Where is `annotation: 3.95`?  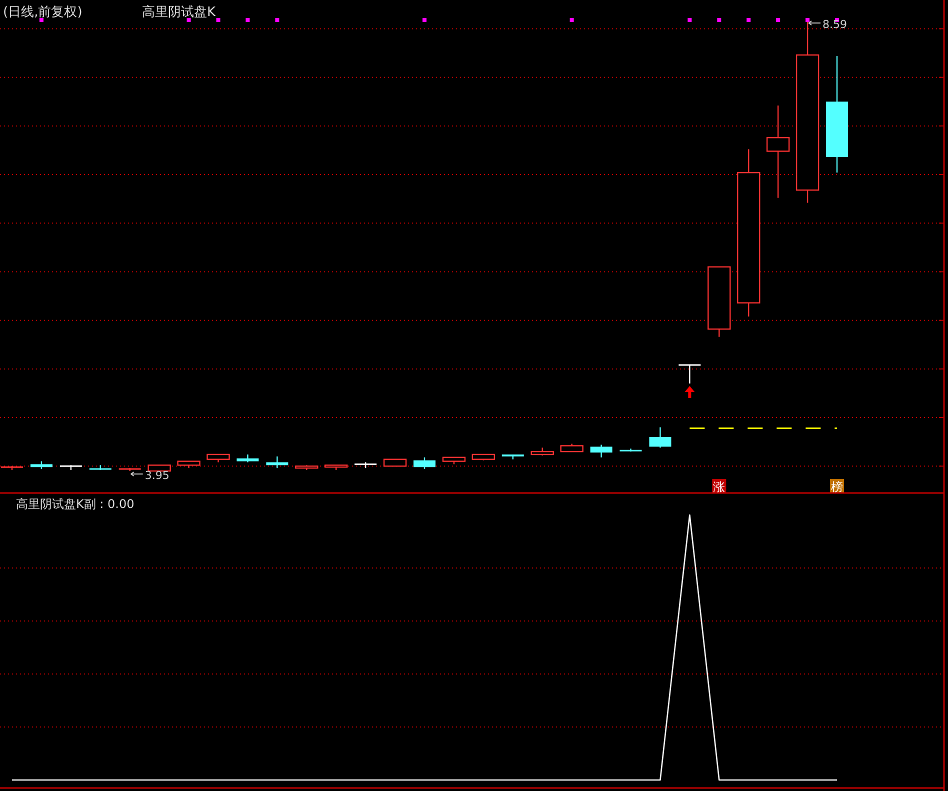 annotation: 3.95 is located at coordinates (157, 475).